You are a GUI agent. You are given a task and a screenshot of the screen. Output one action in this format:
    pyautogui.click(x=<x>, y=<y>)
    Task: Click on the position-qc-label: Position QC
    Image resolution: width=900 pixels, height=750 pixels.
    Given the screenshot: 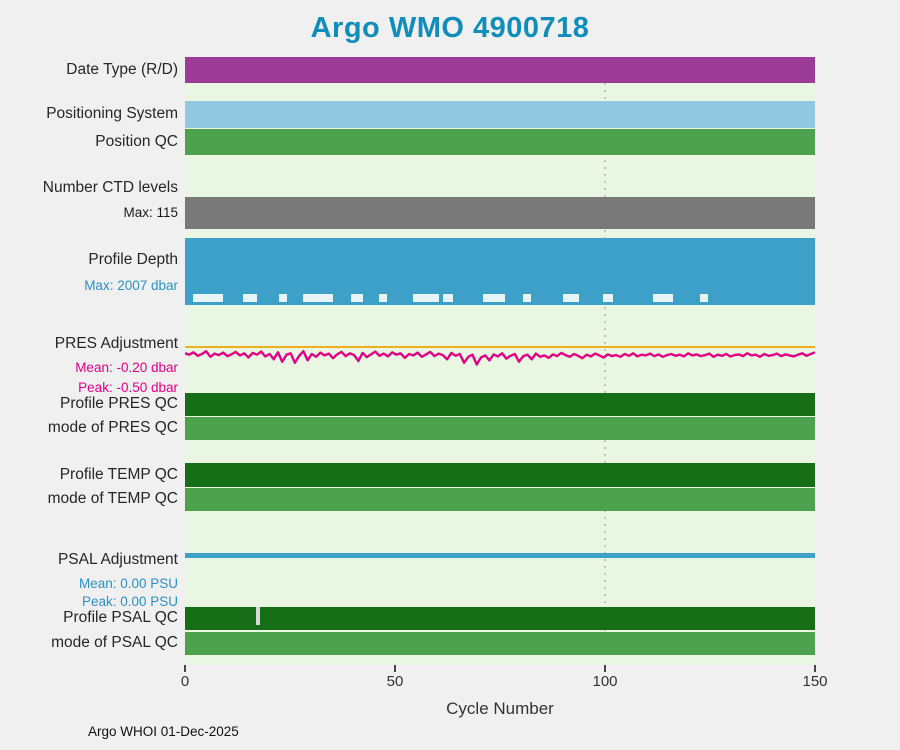 What is the action you would take?
    pyautogui.click(x=136, y=141)
    